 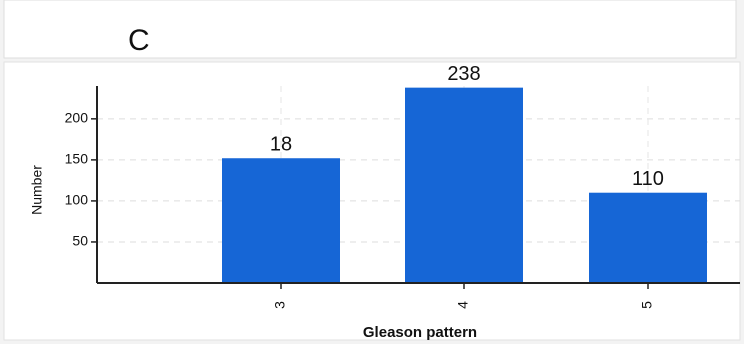 What do you see at coordinates (80, 241) in the screenshot?
I see `y-tick-label: 50` at bounding box center [80, 241].